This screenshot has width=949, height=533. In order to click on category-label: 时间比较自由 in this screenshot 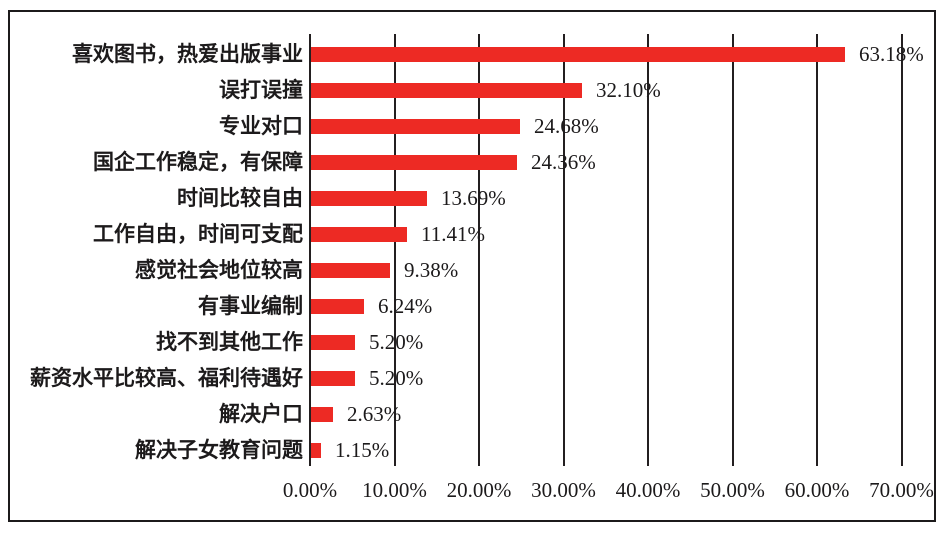, I will do `click(240, 198)`.